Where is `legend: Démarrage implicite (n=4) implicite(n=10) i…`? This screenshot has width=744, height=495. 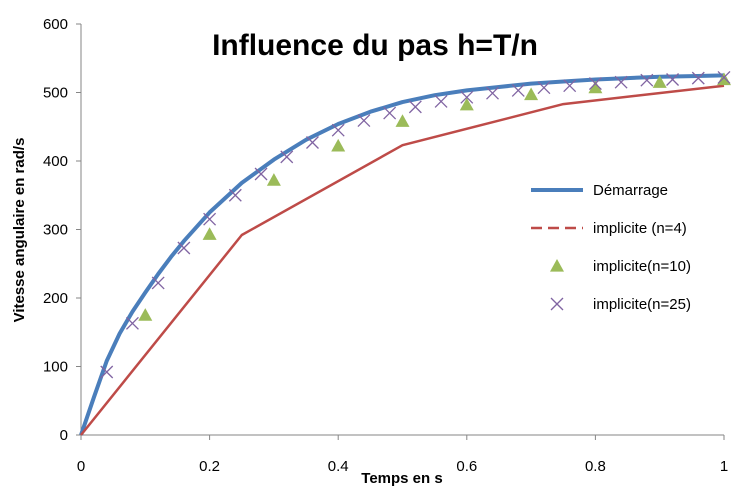 legend: Démarrage implicite (n=4) implicite(n=10) i… is located at coordinates (611, 247).